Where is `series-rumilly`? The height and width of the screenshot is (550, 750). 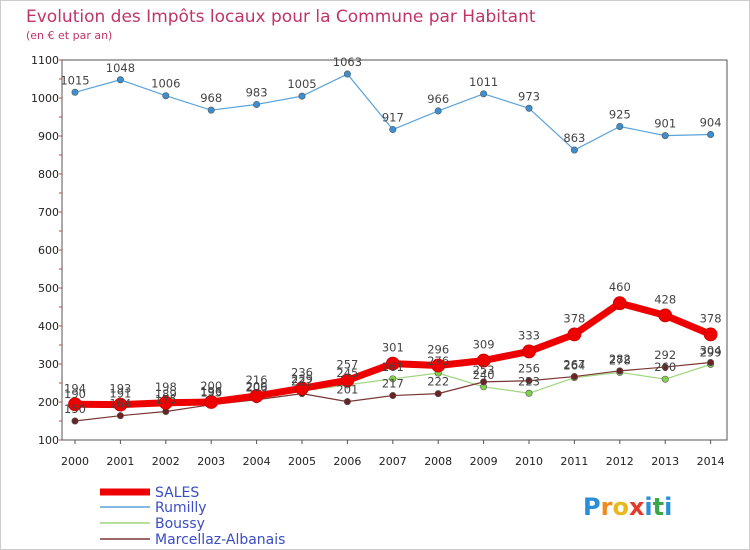 series-rumilly is located at coordinates (393, 112).